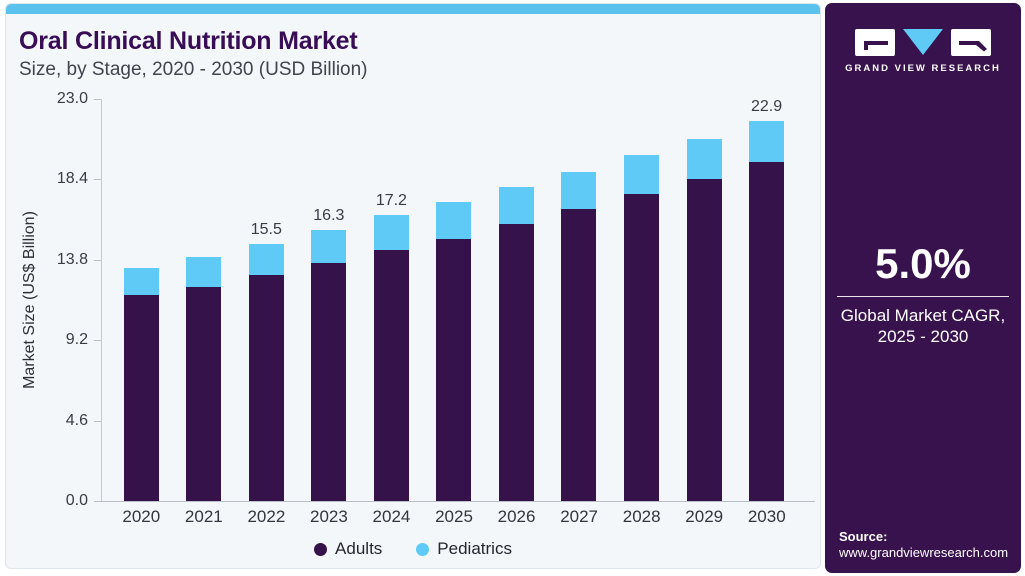 Image resolution: width=1025 pixels, height=576 pixels. Describe the element at coordinates (76, 340) in the screenshot. I see `y-tick-label-9.2: 9.2` at that location.